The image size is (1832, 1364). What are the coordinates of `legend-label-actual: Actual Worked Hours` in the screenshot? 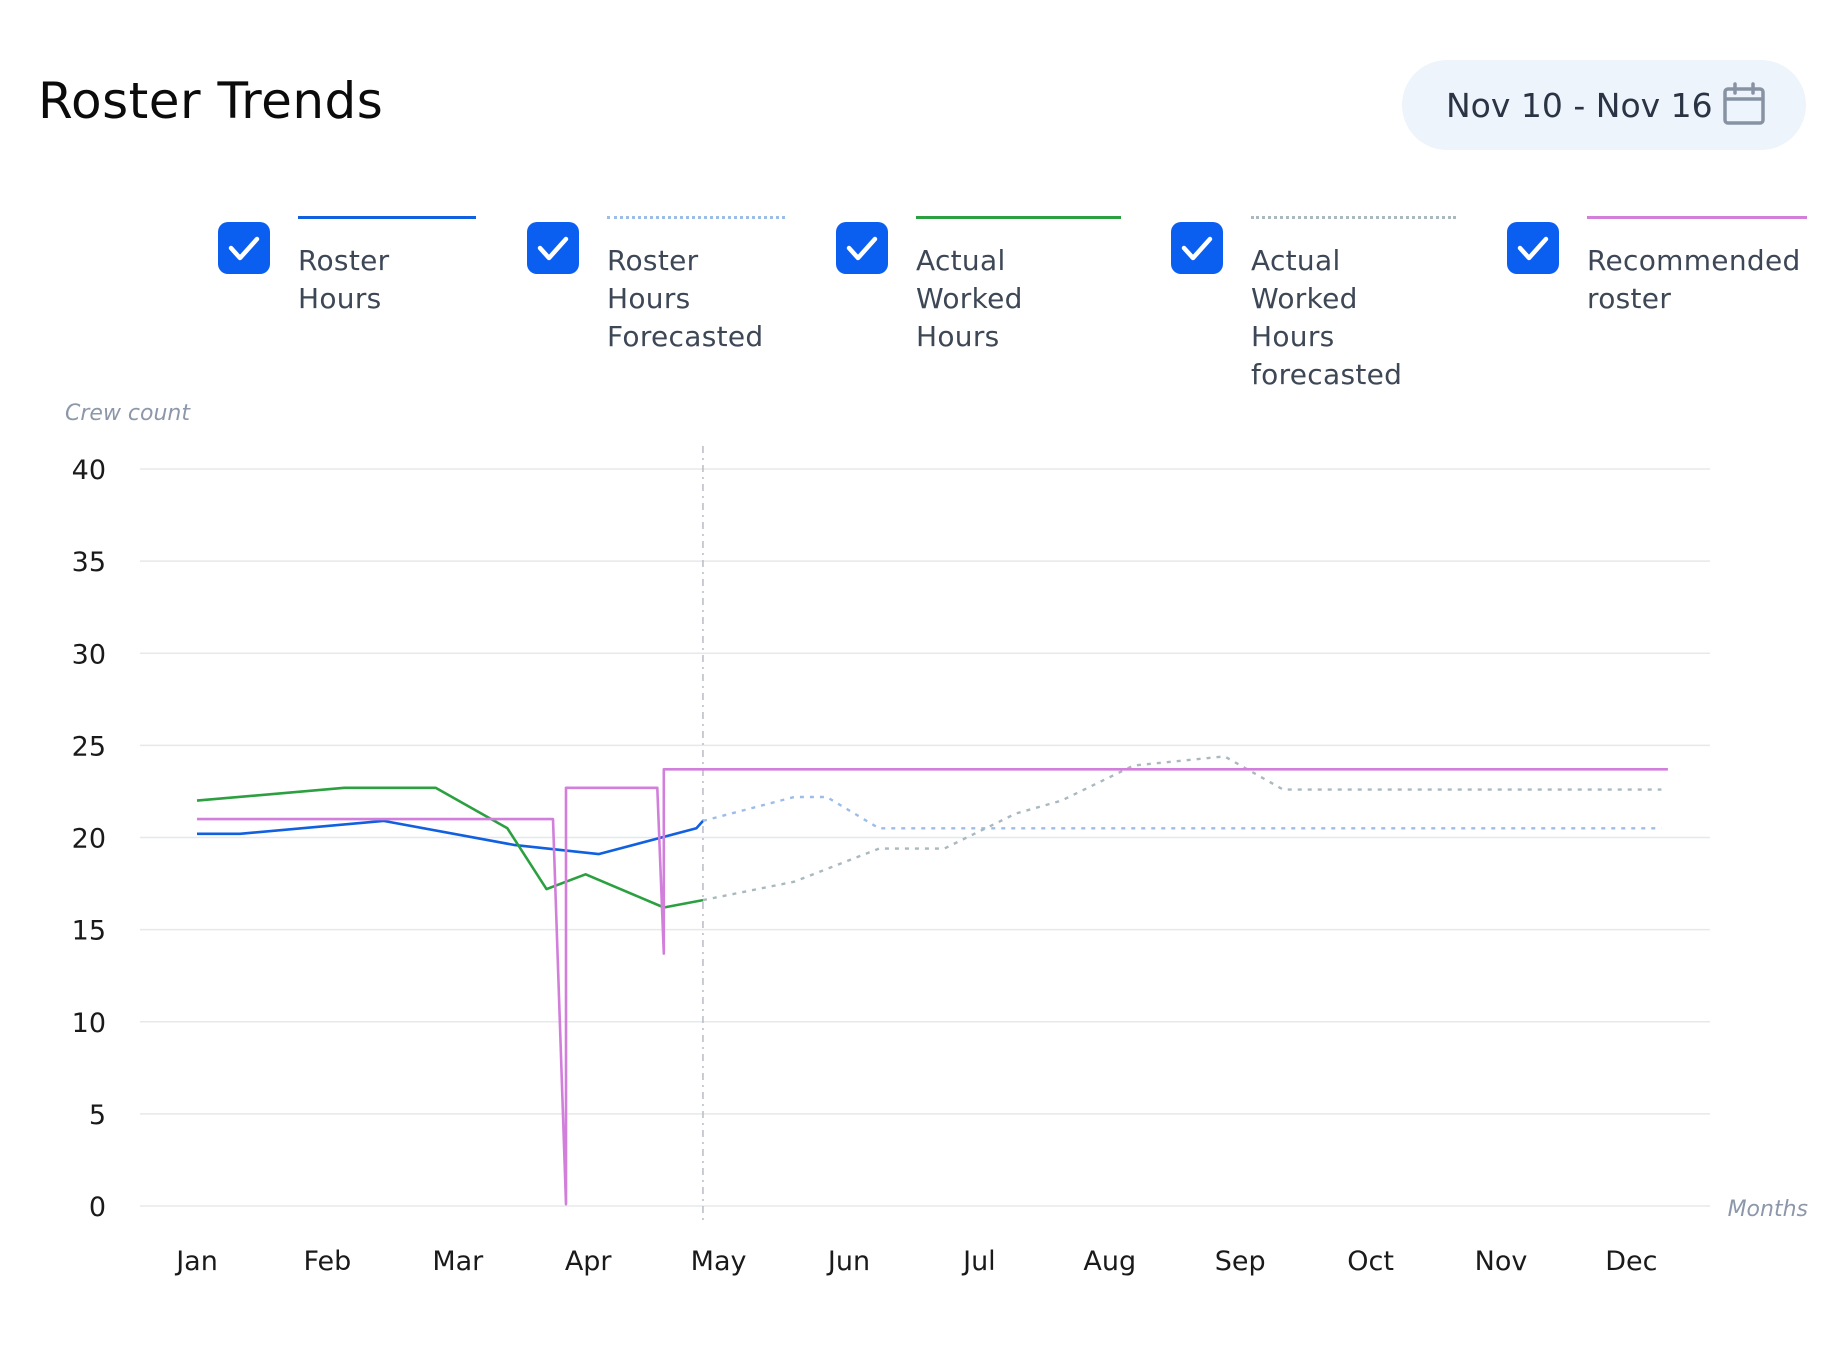 It's located at (969, 299).